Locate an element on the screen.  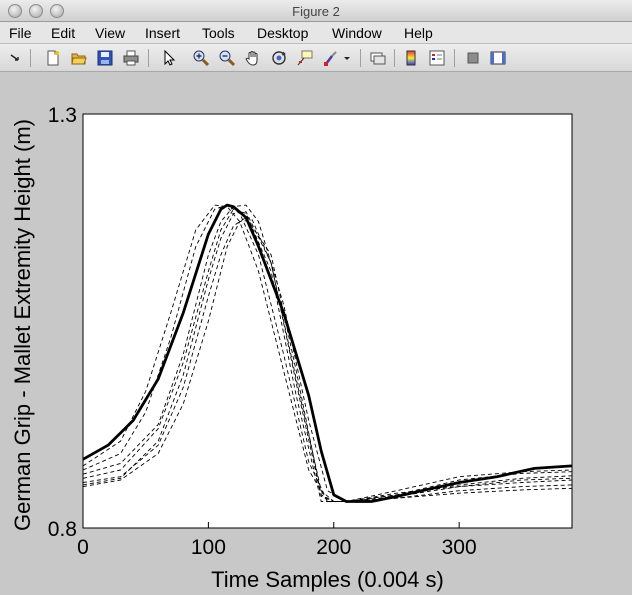
y-tick-label: 1.3 is located at coordinates (62, 115).